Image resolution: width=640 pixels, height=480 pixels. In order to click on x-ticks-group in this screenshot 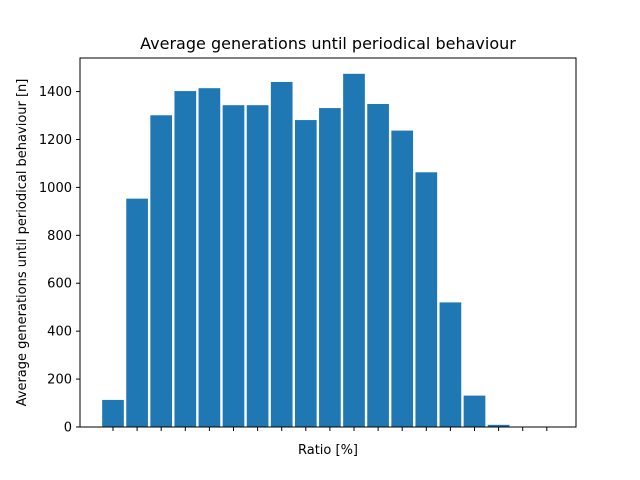, I will do `click(330, 429)`.